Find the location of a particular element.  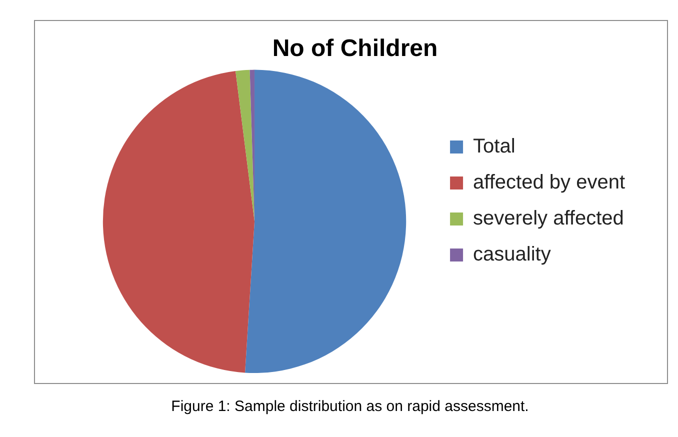

caption: Figure 1: Sample distribution as on rapid assessment. is located at coordinates (350, 406).